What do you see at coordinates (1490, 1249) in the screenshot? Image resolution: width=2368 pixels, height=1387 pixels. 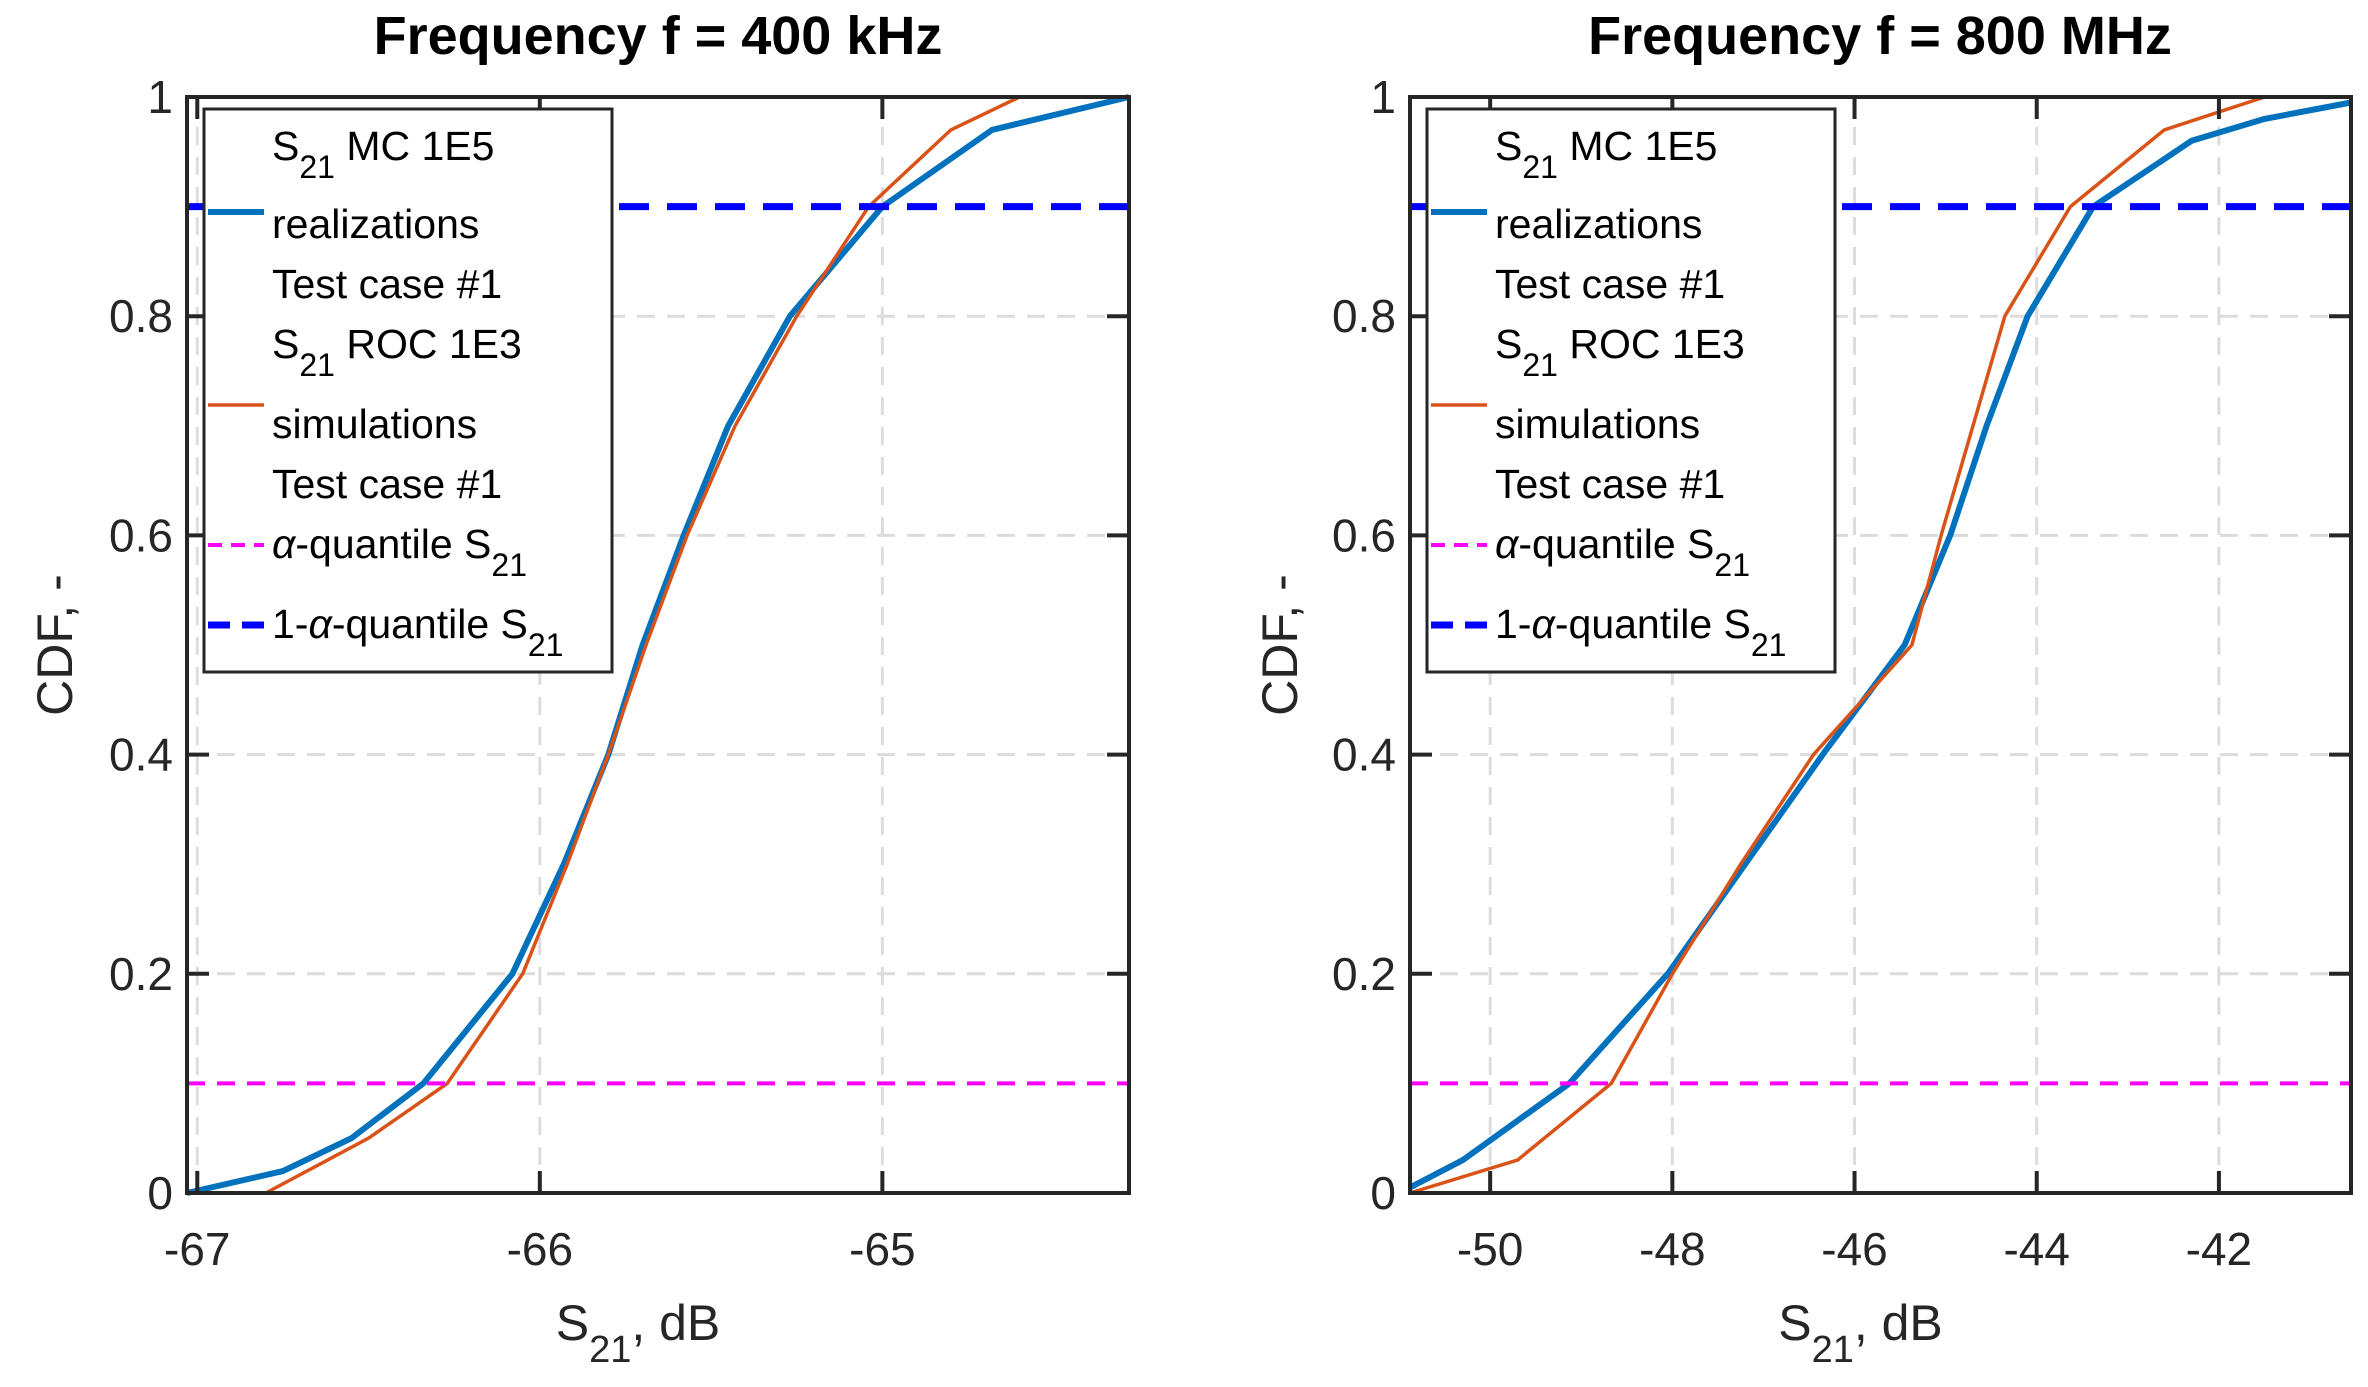 I see `x-tick-label: -50` at bounding box center [1490, 1249].